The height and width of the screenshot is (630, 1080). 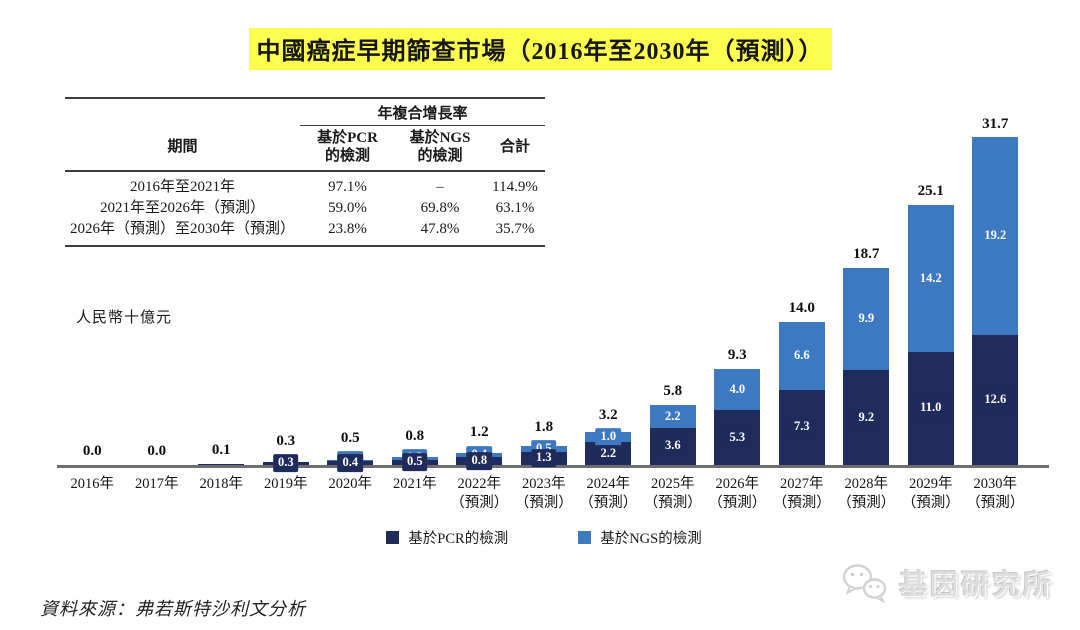 What do you see at coordinates (976, 584) in the screenshot?
I see `watermark-text: 基因研究所` at bounding box center [976, 584].